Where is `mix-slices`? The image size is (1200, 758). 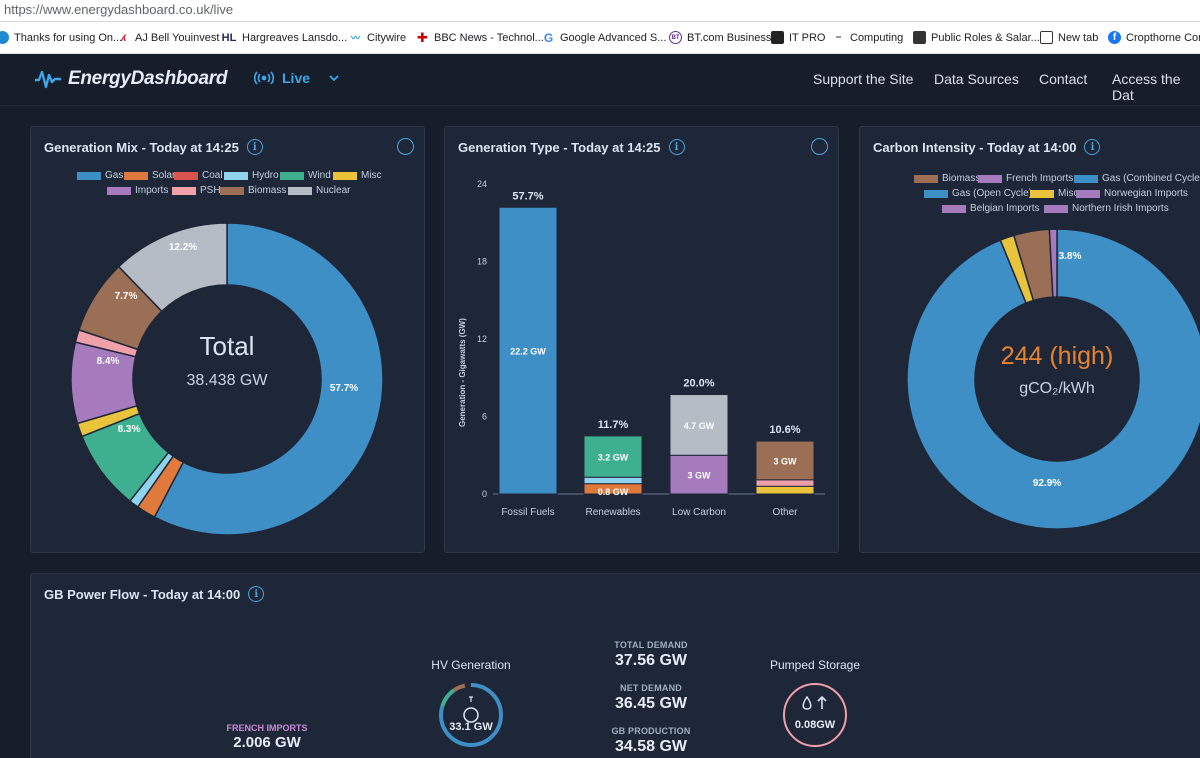
mix-slices is located at coordinates (227, 379).